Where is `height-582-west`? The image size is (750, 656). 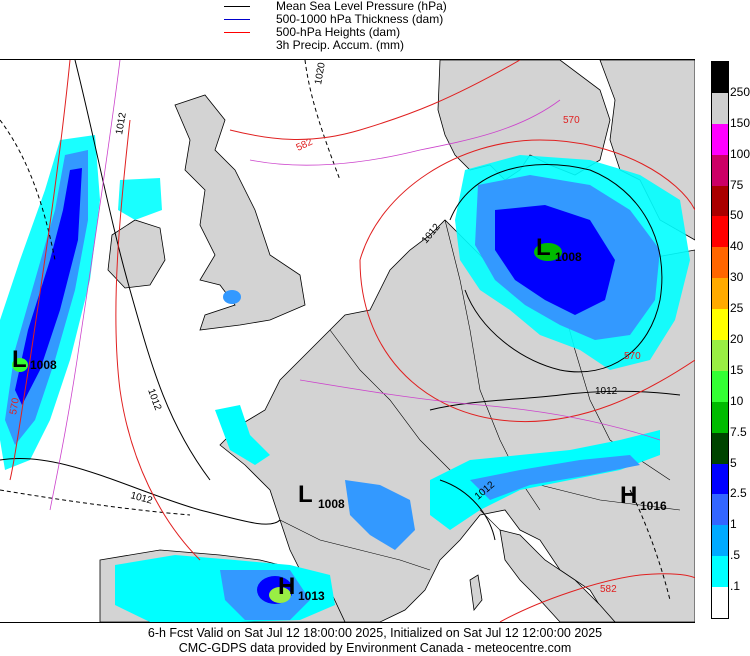 height-582-west is located at coordinates (158, 340).